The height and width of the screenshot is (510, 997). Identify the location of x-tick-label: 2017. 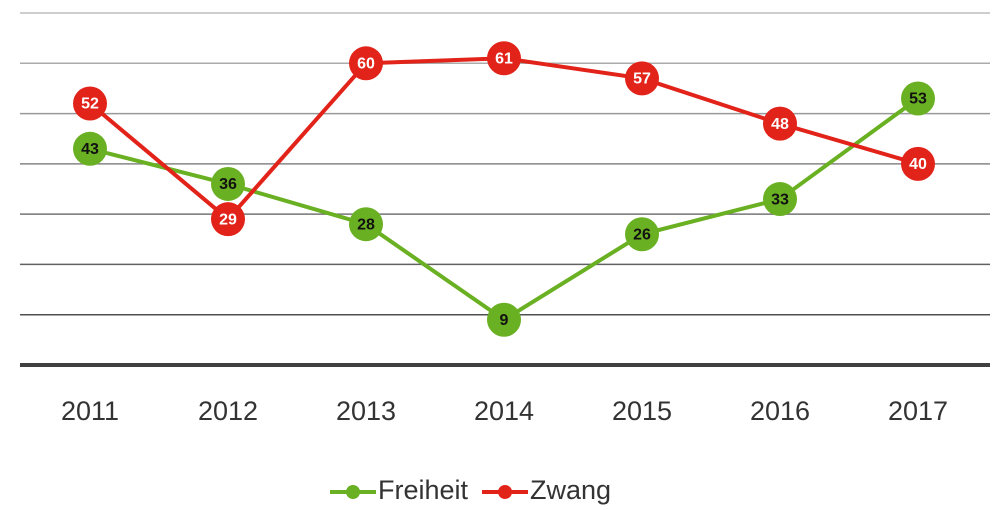
(918, 411).